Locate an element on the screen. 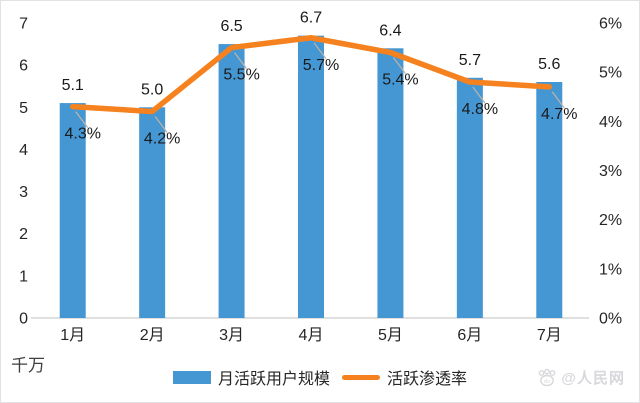 This screenshot has width=640, height=403. x-axis-category-label: 4月 is located at coordinates (311, 335).